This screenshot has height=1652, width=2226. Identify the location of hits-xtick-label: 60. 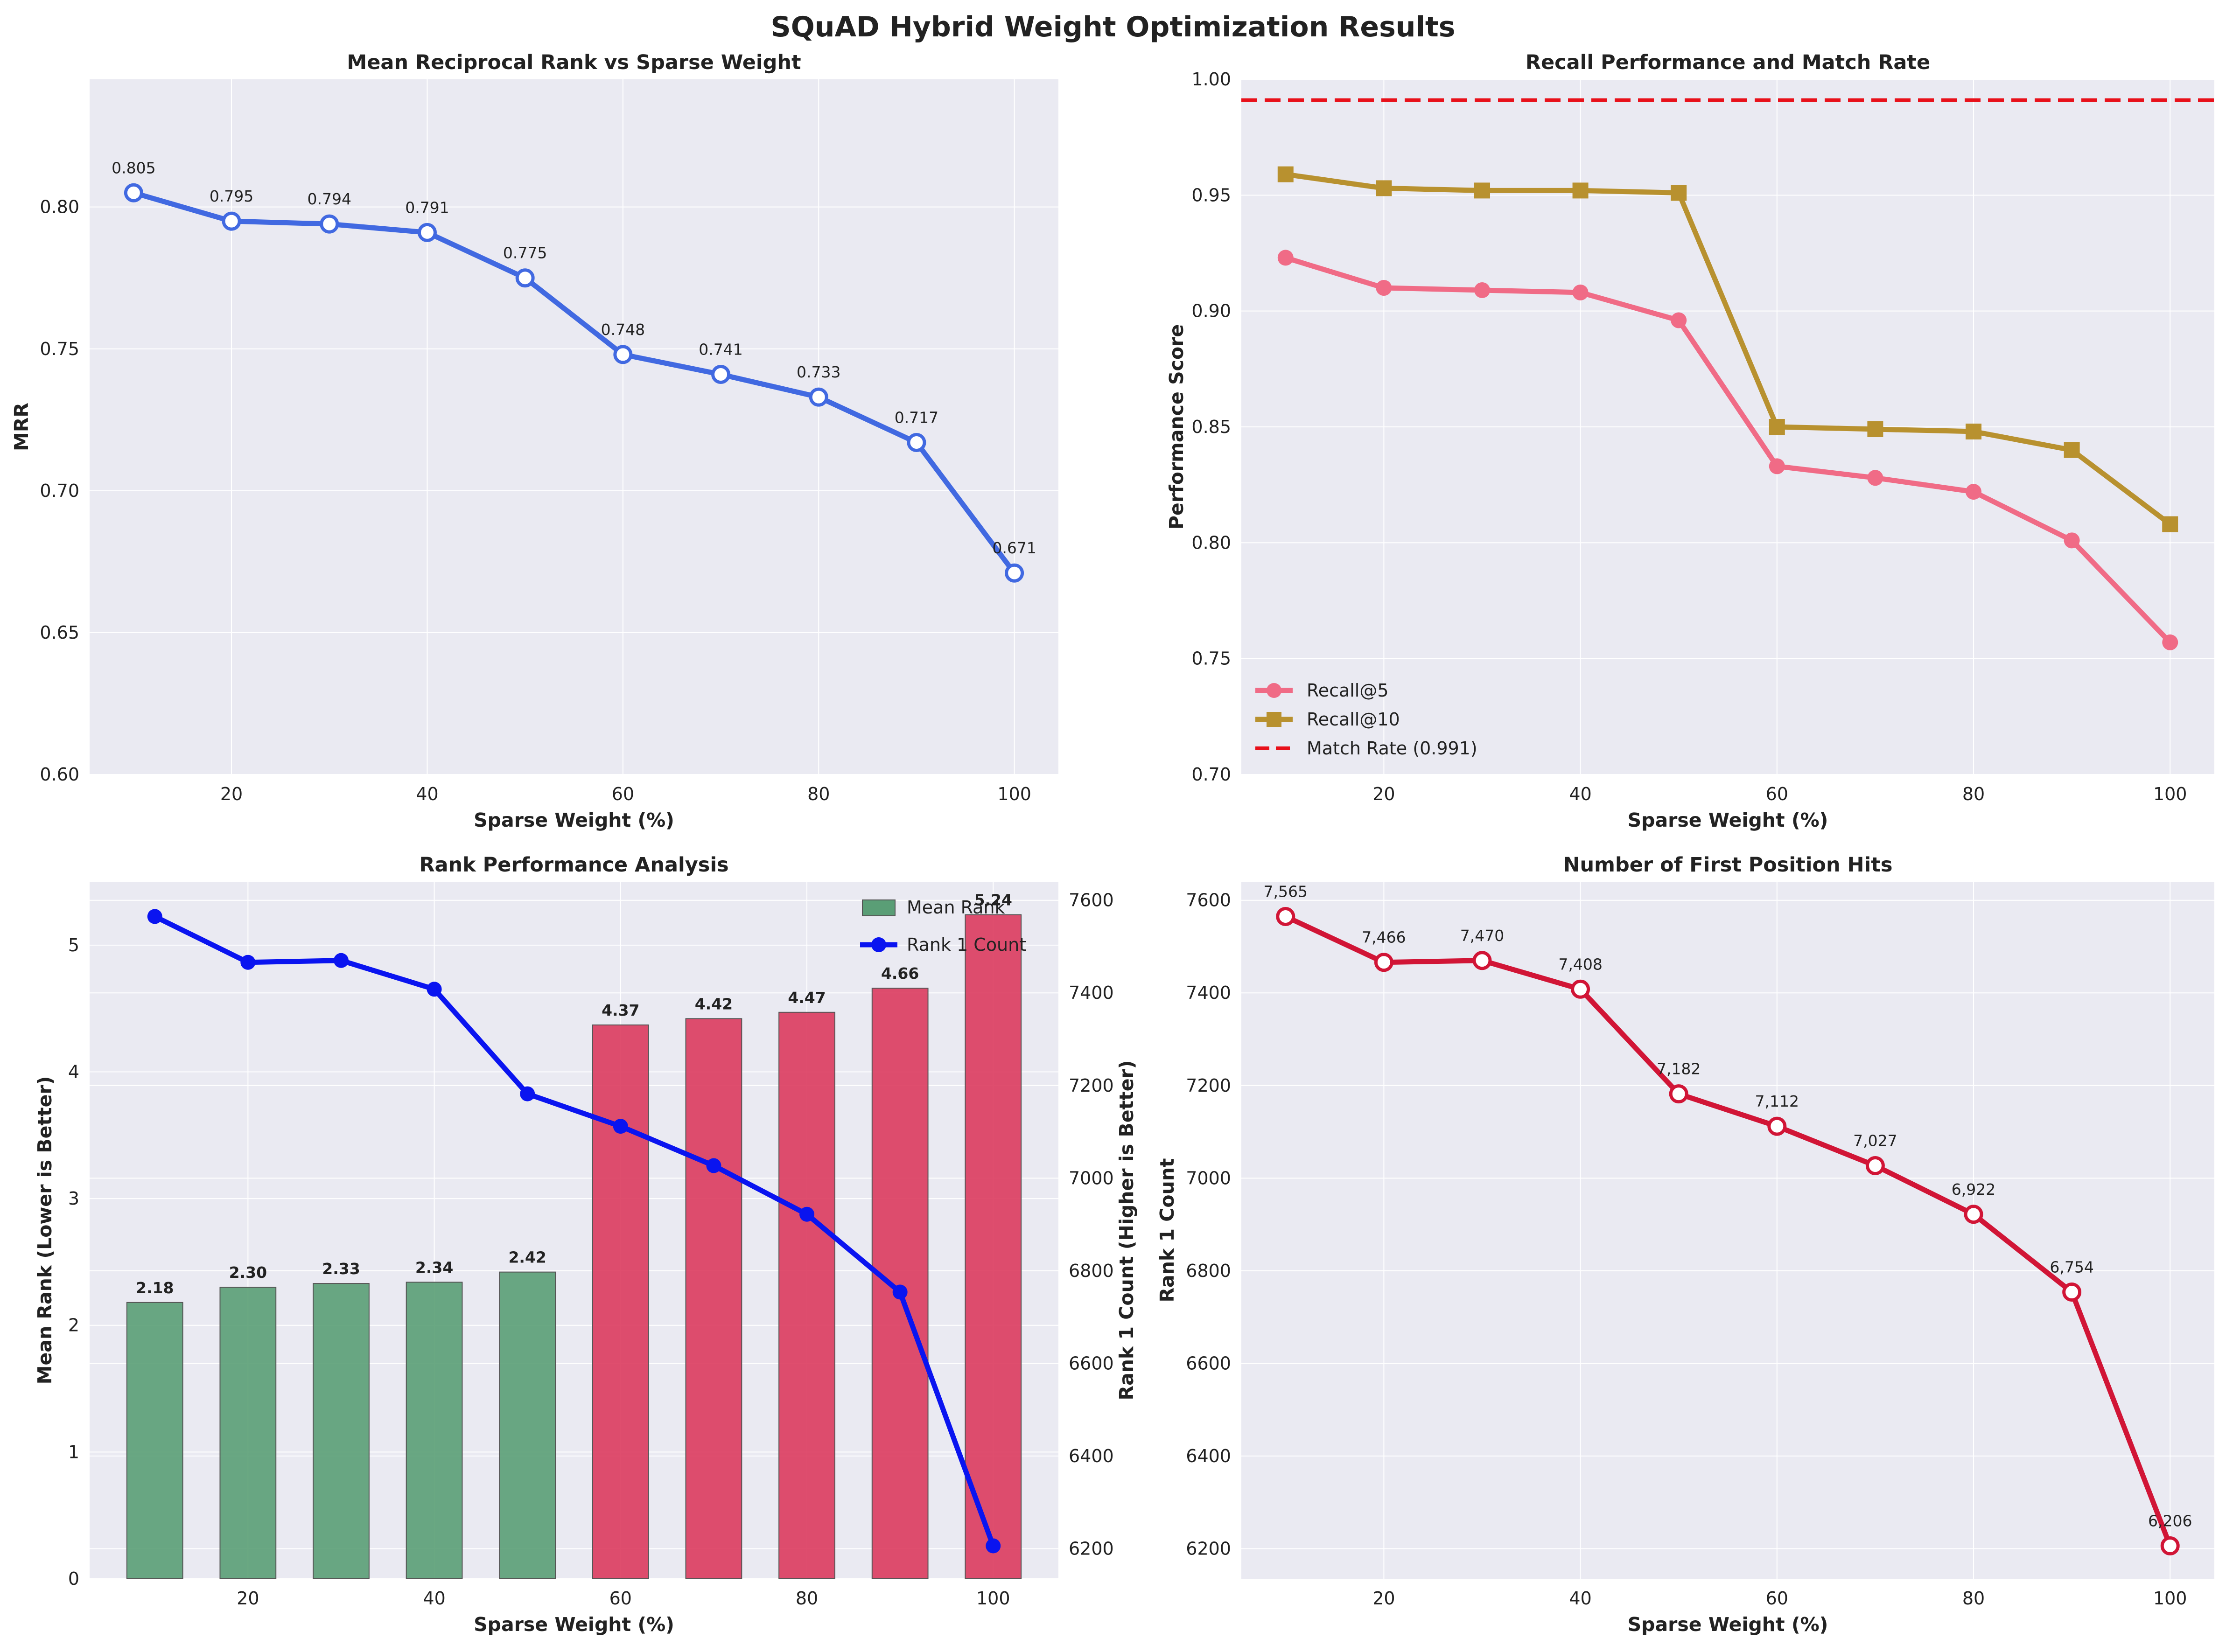
(1777, 1599).